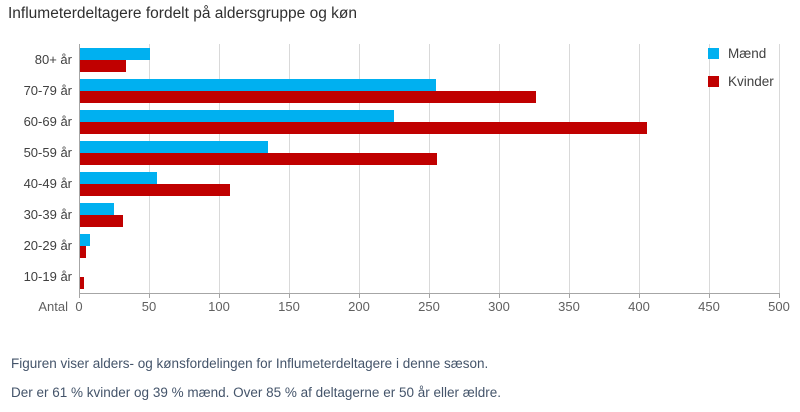  What do you see at coordinates (289, 306) in the screenshot?
I see `x-tick-label: 150` at bounding box center [289, 306].